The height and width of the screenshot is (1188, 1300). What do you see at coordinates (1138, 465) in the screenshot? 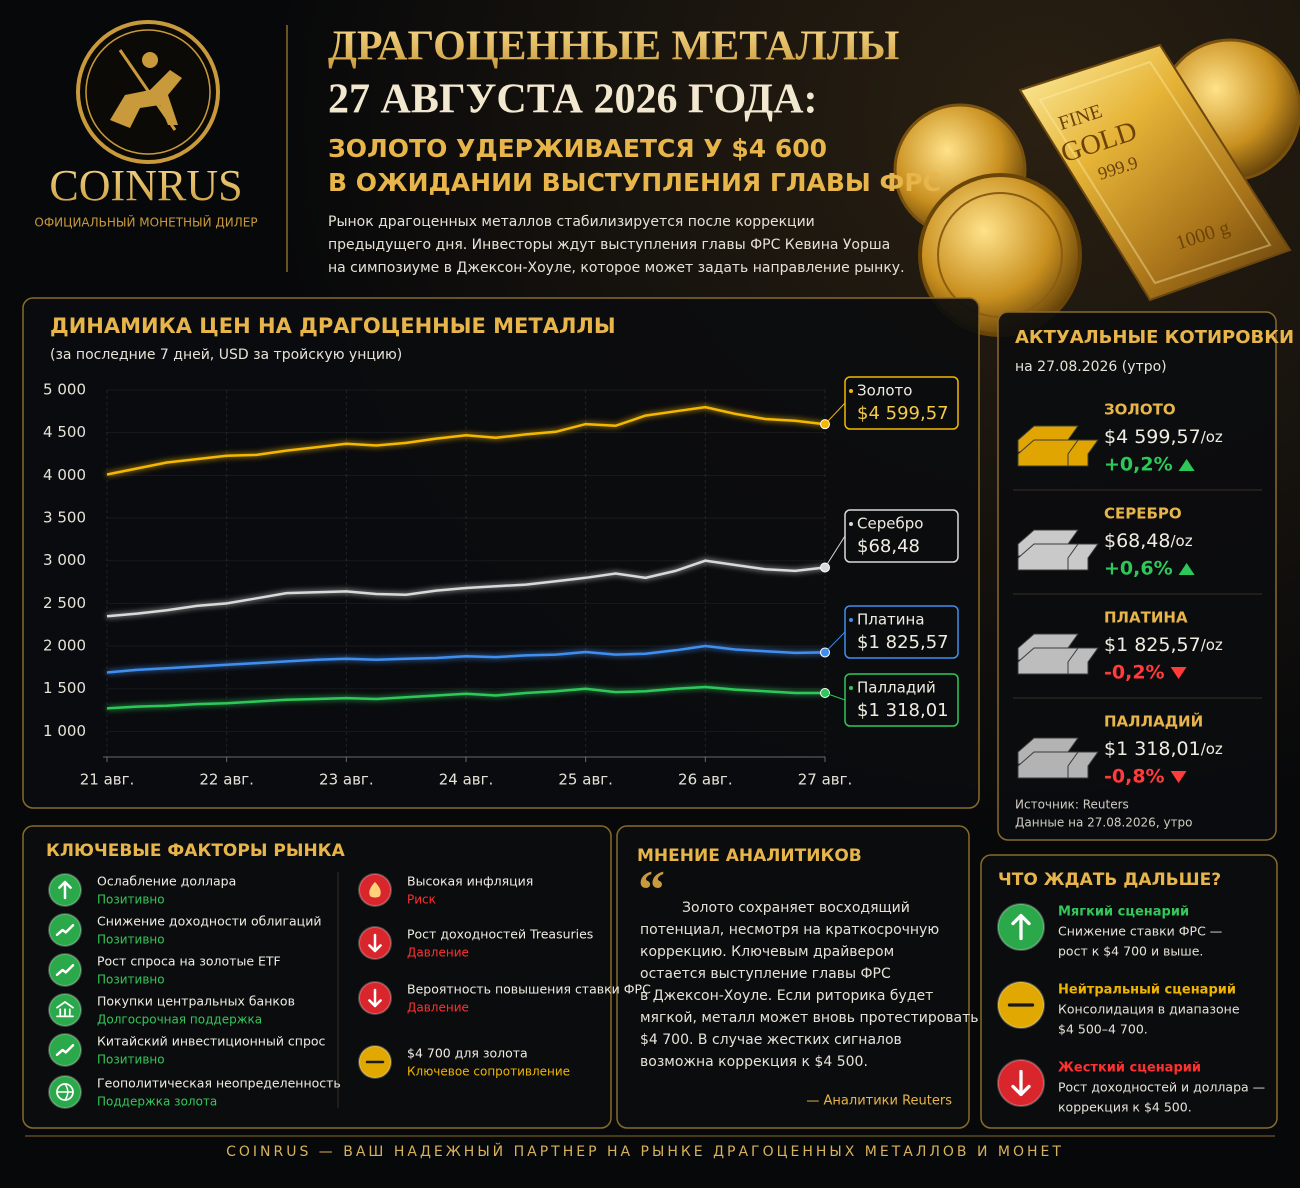
I see `quote-change: +0,2%` at bounding box center [1138, 465].